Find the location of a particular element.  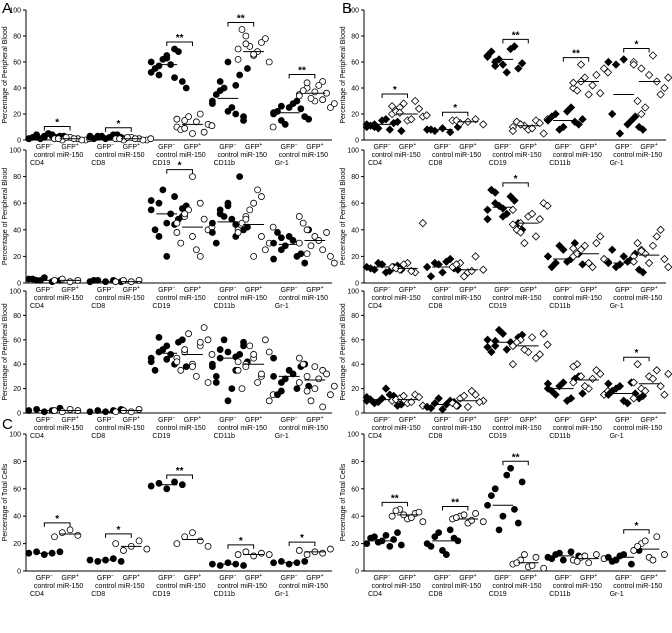

panel-letter-b: B is located at coordinates (347, 8).